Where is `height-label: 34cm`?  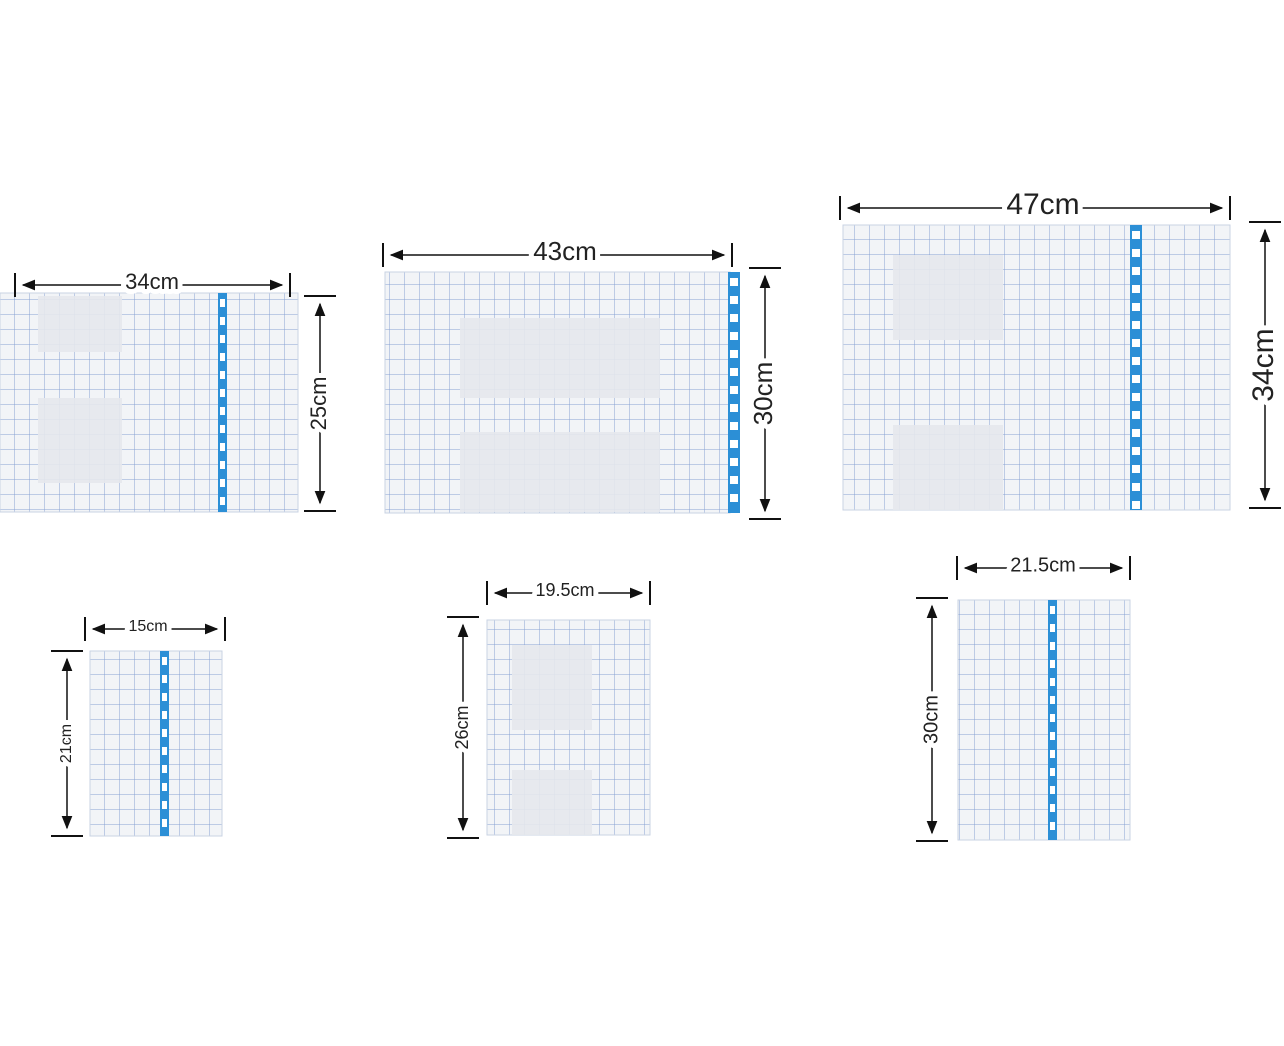 height-label: 34cm is located at coordinates (1263, 364).